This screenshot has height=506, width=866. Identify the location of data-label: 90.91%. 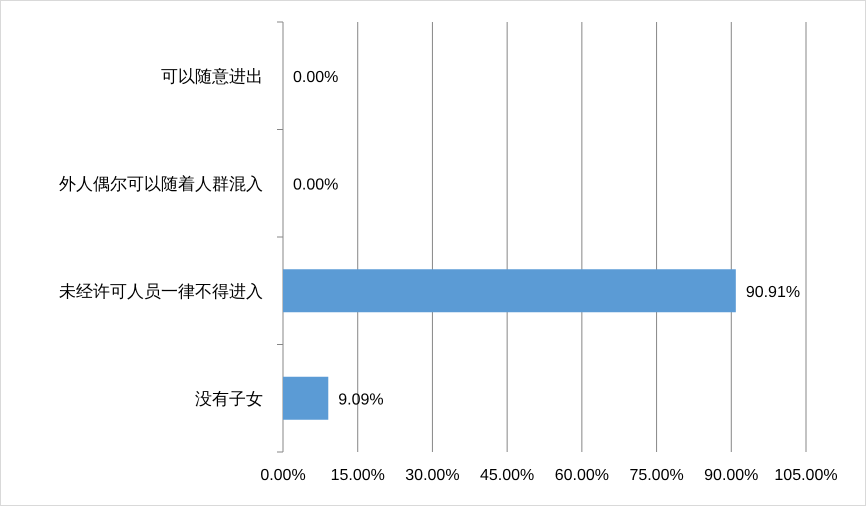
(773, 292).